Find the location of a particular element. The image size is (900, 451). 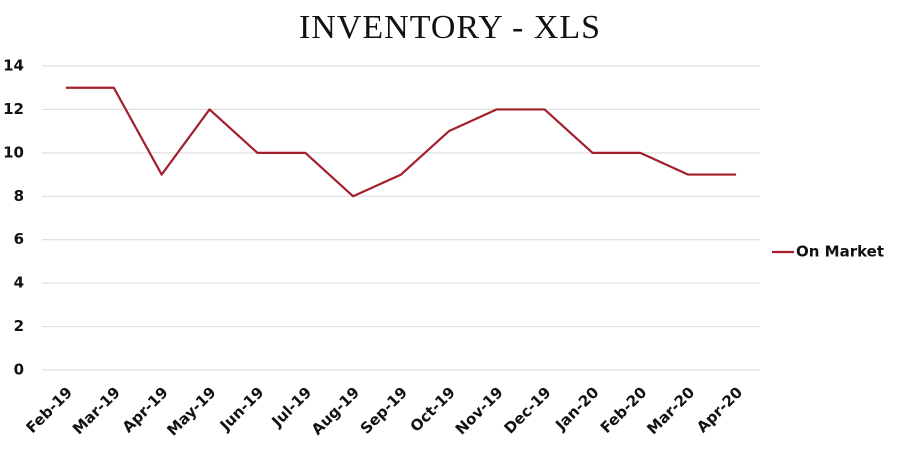

y-tick-label: 0 is located at coordinates (19, 370).